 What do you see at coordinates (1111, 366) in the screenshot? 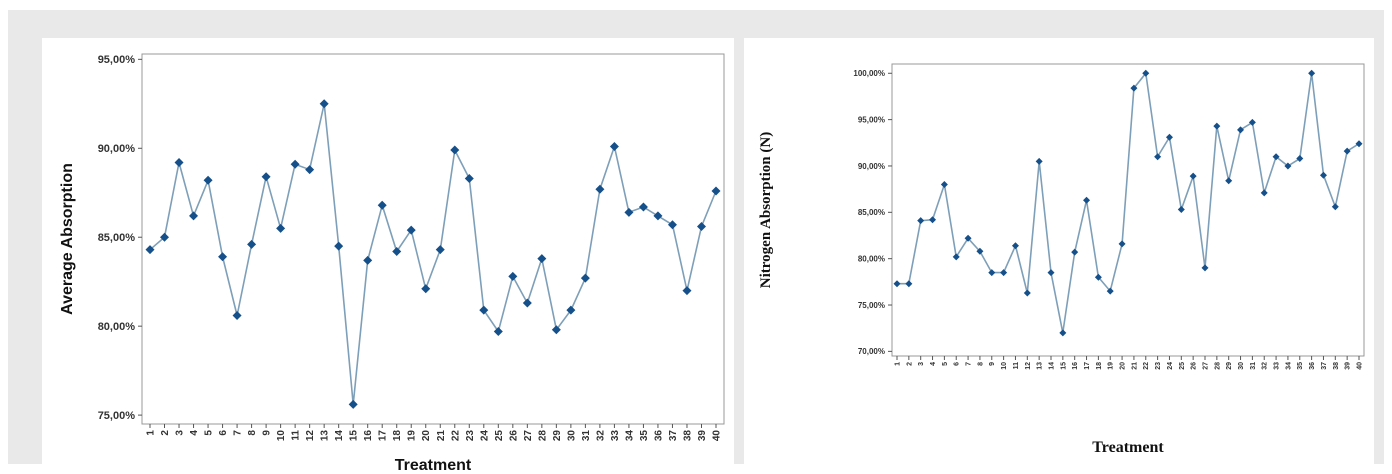
I see `x-tick-label: 19` at bounding box center [1111, 366].